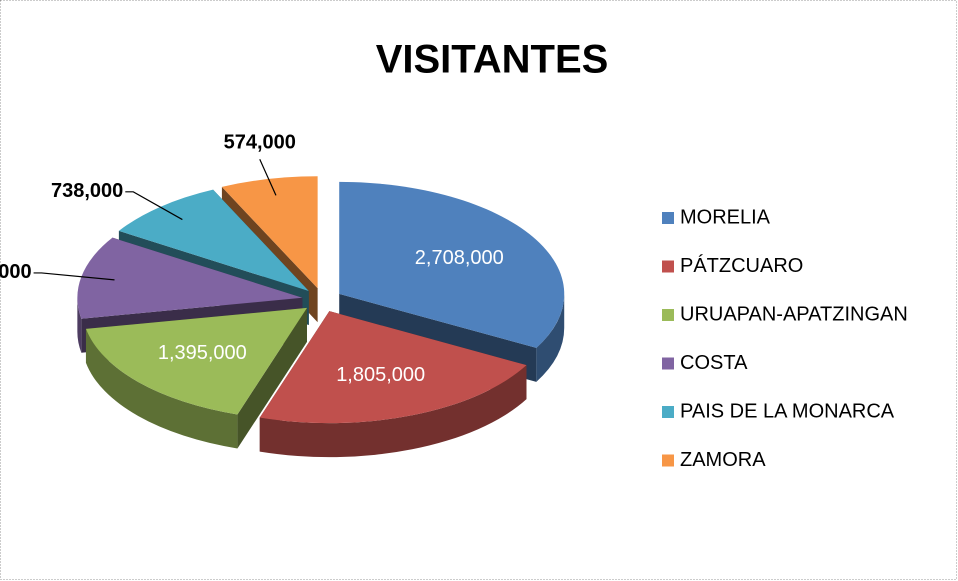 This screenshot has height=581, width=958. I want to click on legend-label: ZAMORA, so click(723, 460).